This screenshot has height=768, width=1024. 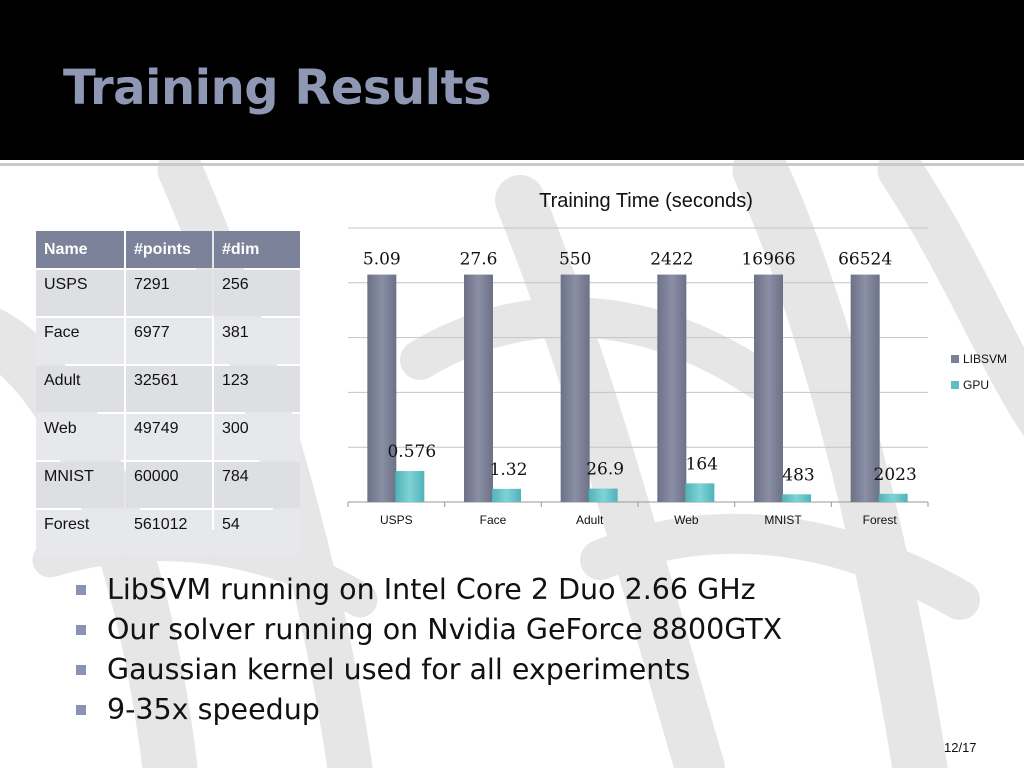 What do you see at coordinates (80, 341) in the screenshot?
I see `table-cell: Face` at bounding box center [80, 341].